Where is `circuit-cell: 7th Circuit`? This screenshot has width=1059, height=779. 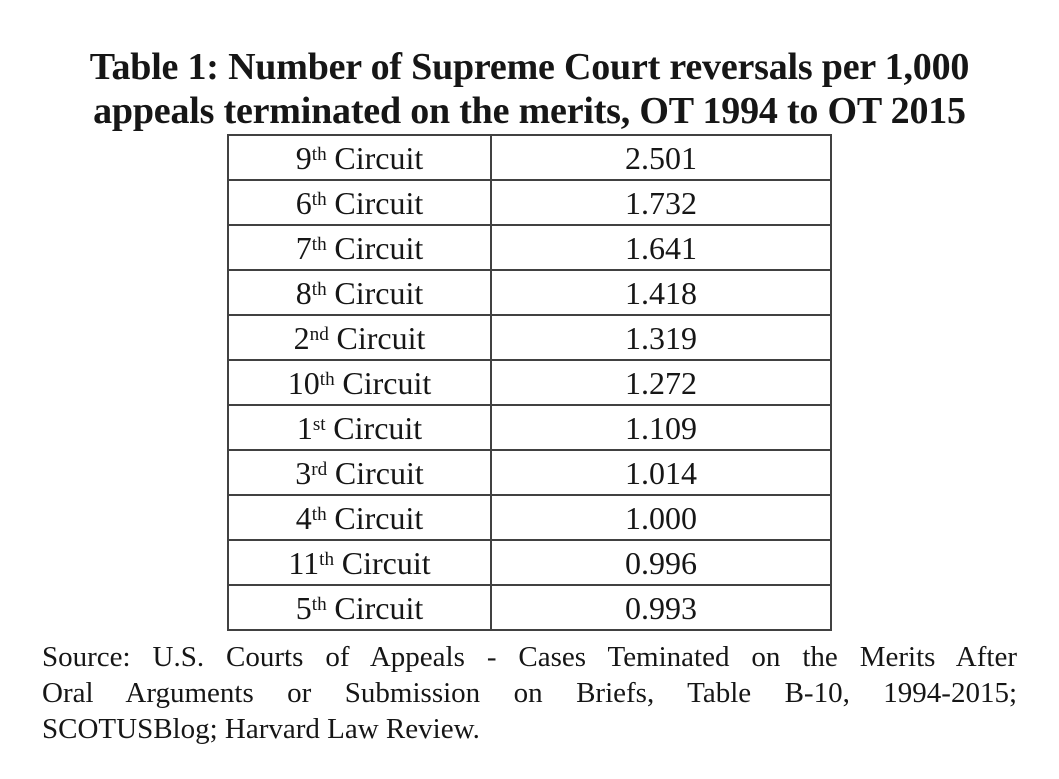 circuit-cell: 7th Circuit is located at coordinates (359, 247).